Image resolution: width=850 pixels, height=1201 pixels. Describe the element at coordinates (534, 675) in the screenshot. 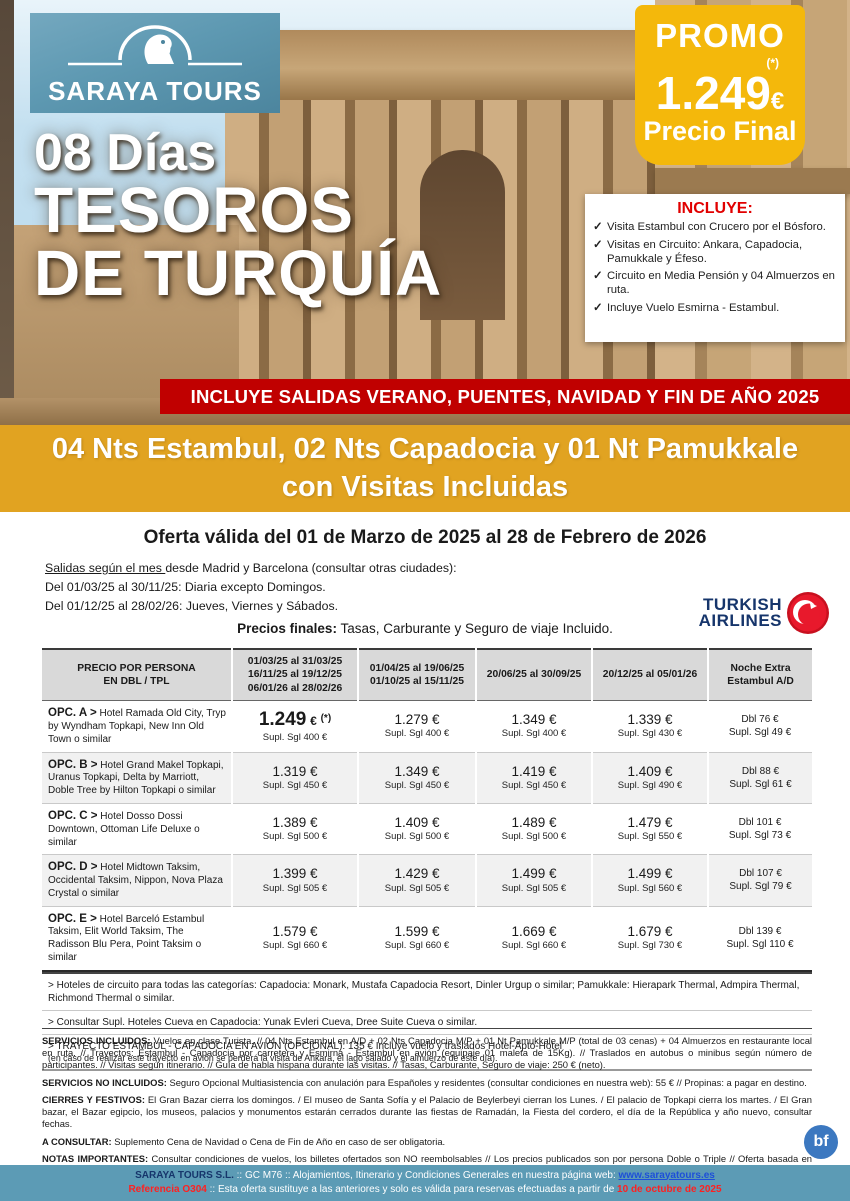

I see `header-season-3: 20/06/25 al 30/09/25` at that location.